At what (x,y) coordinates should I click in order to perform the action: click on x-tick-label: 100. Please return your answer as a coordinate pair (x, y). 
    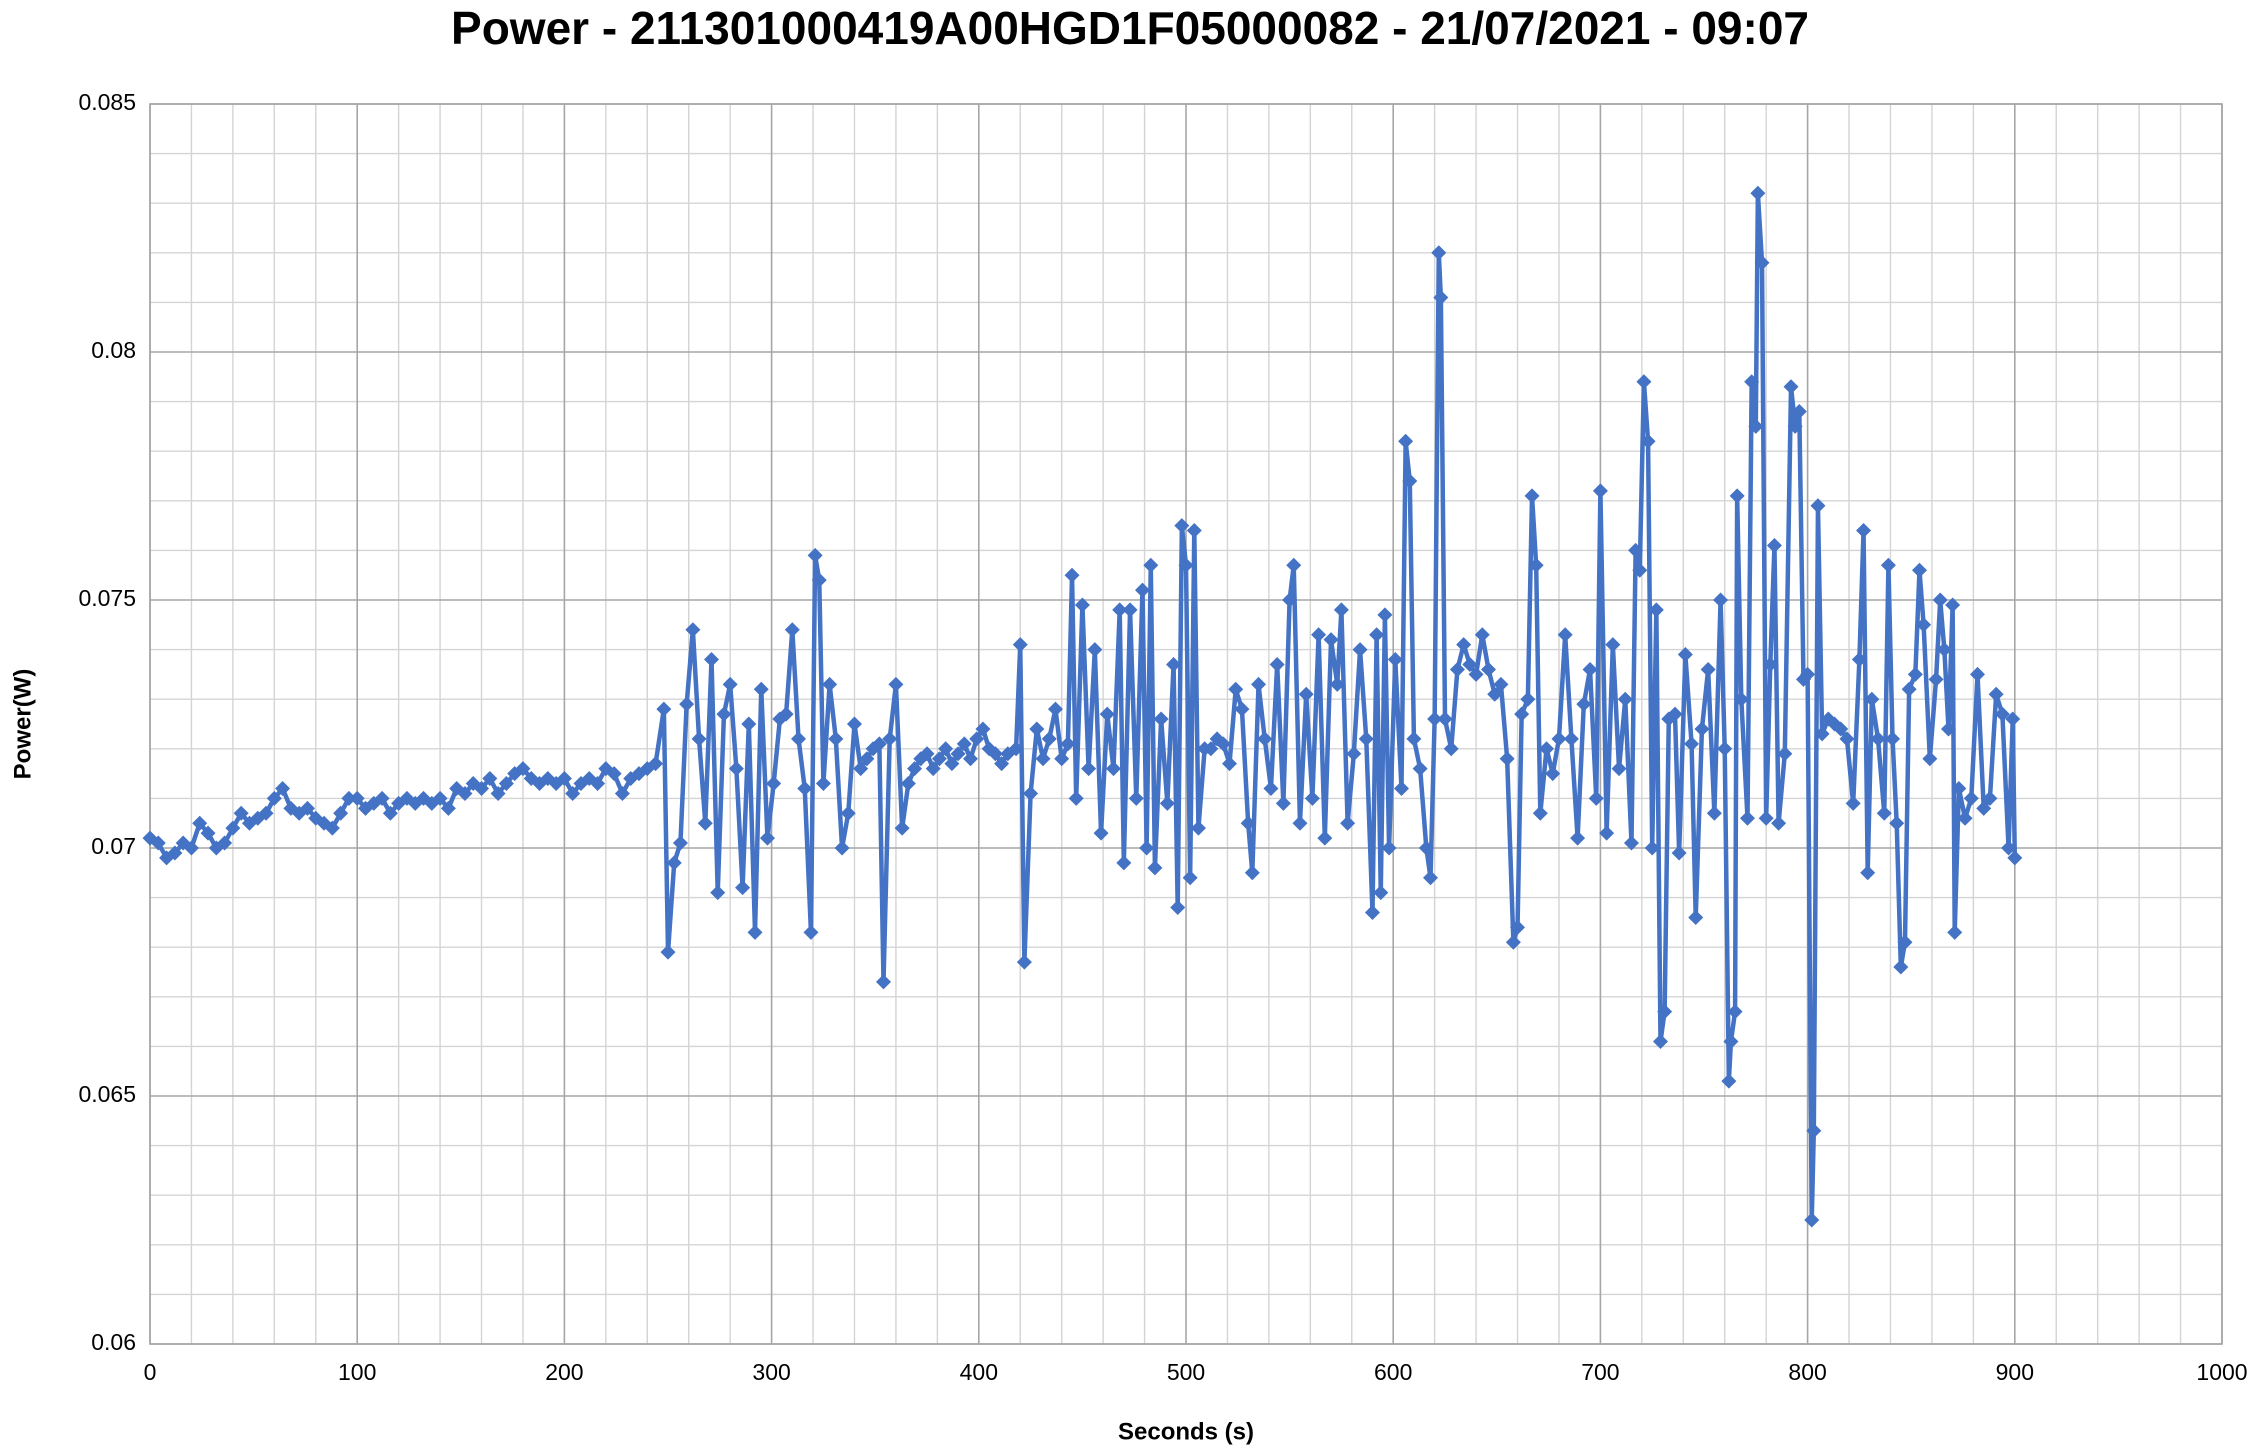
    Looking at the image, I should click on (357, 1372).